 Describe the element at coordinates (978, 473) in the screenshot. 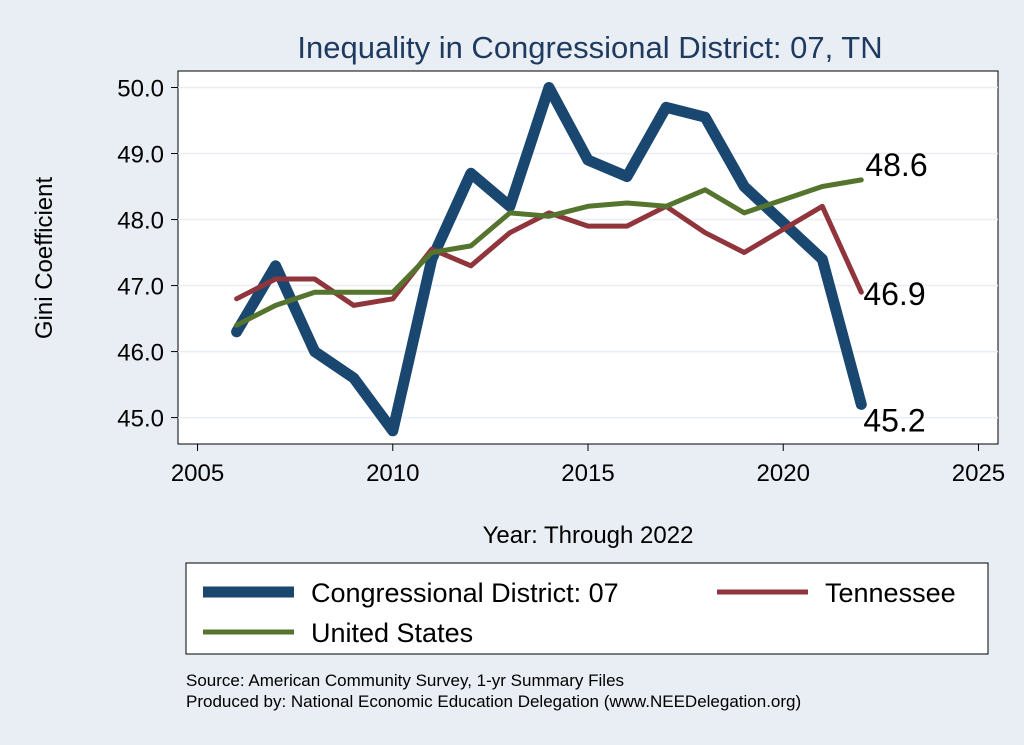

I see `x-tick-label: 2025` at that location.